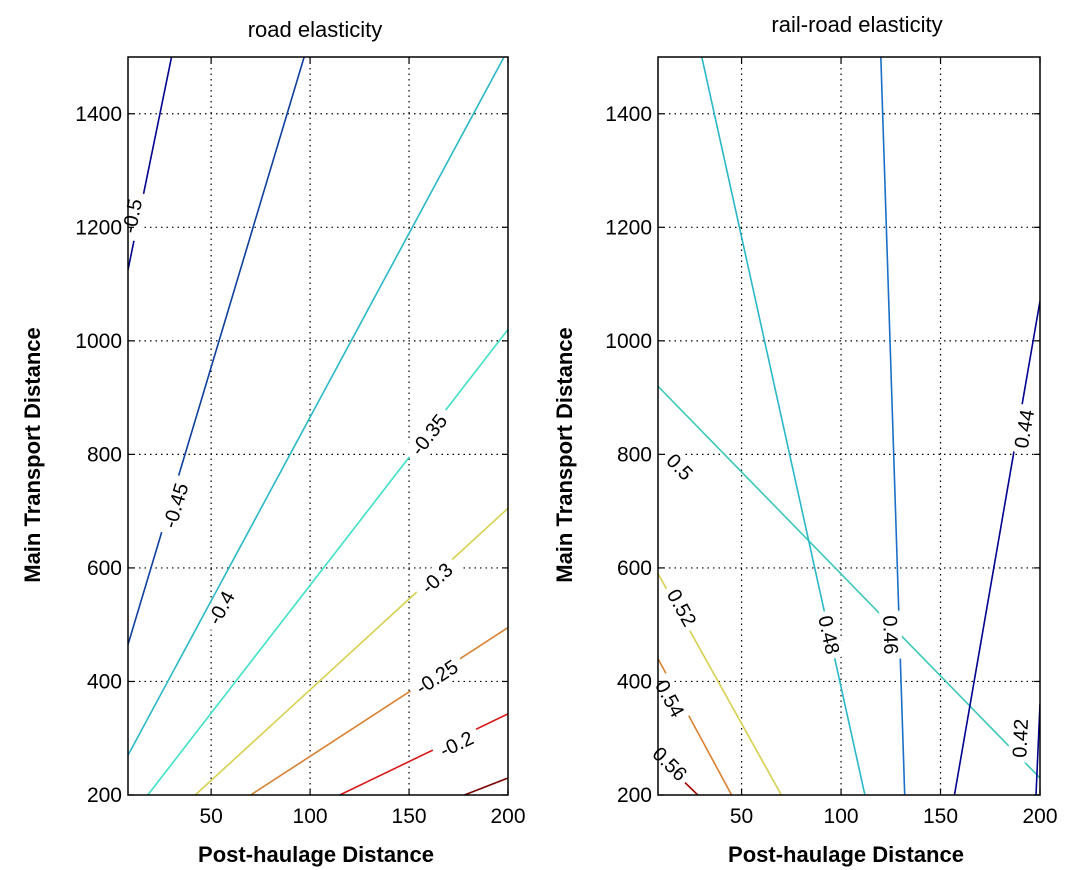 The width and height of the screenshot is (1067, 870). I want to click on contour-label: 0.42, so click(1020, 738).